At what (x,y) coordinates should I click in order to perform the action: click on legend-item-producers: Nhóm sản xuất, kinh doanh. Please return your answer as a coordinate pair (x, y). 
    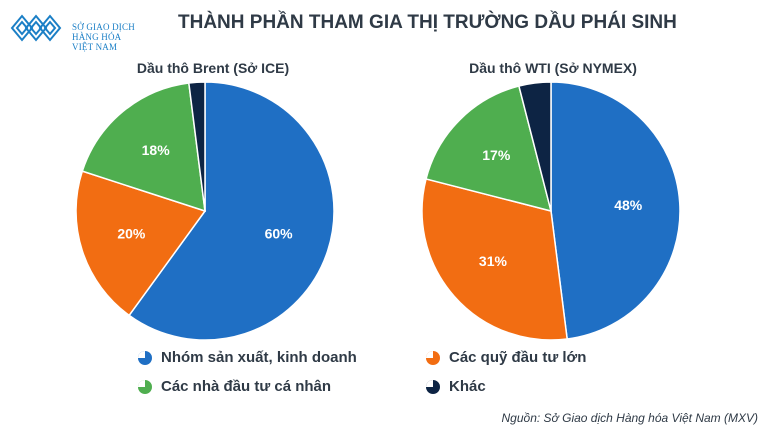
    Looking at the image, I should click on (247, 357).